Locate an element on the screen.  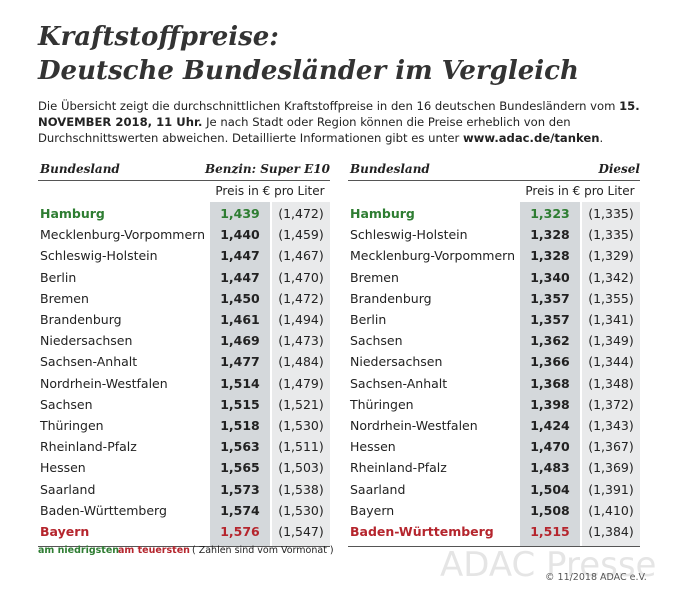
previous-price: (1,384) is located at coordinates (611, 531).